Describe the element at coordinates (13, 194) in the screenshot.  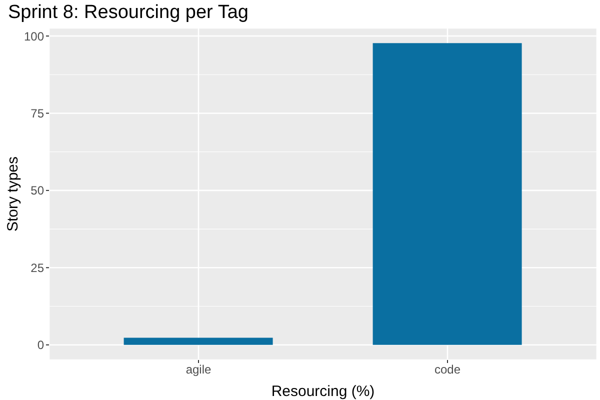
I see `y-axis-title: Story types` at that location.